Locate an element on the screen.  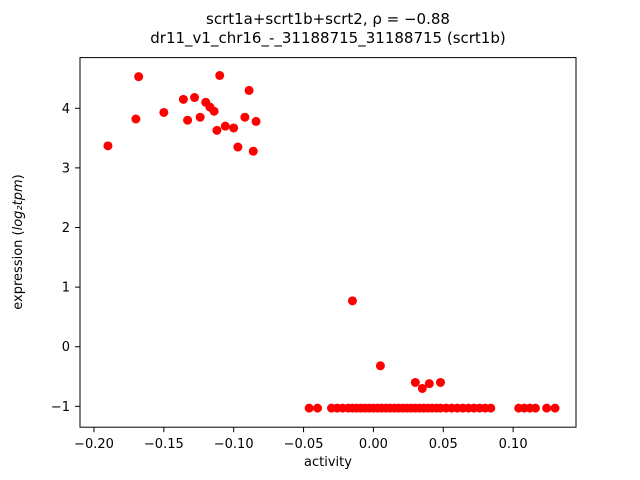
x-axis-ticks: −0.20 −0.15 −0.10 −0.05 0.00 0.05 0.10 is located at coordinates (301, 439).